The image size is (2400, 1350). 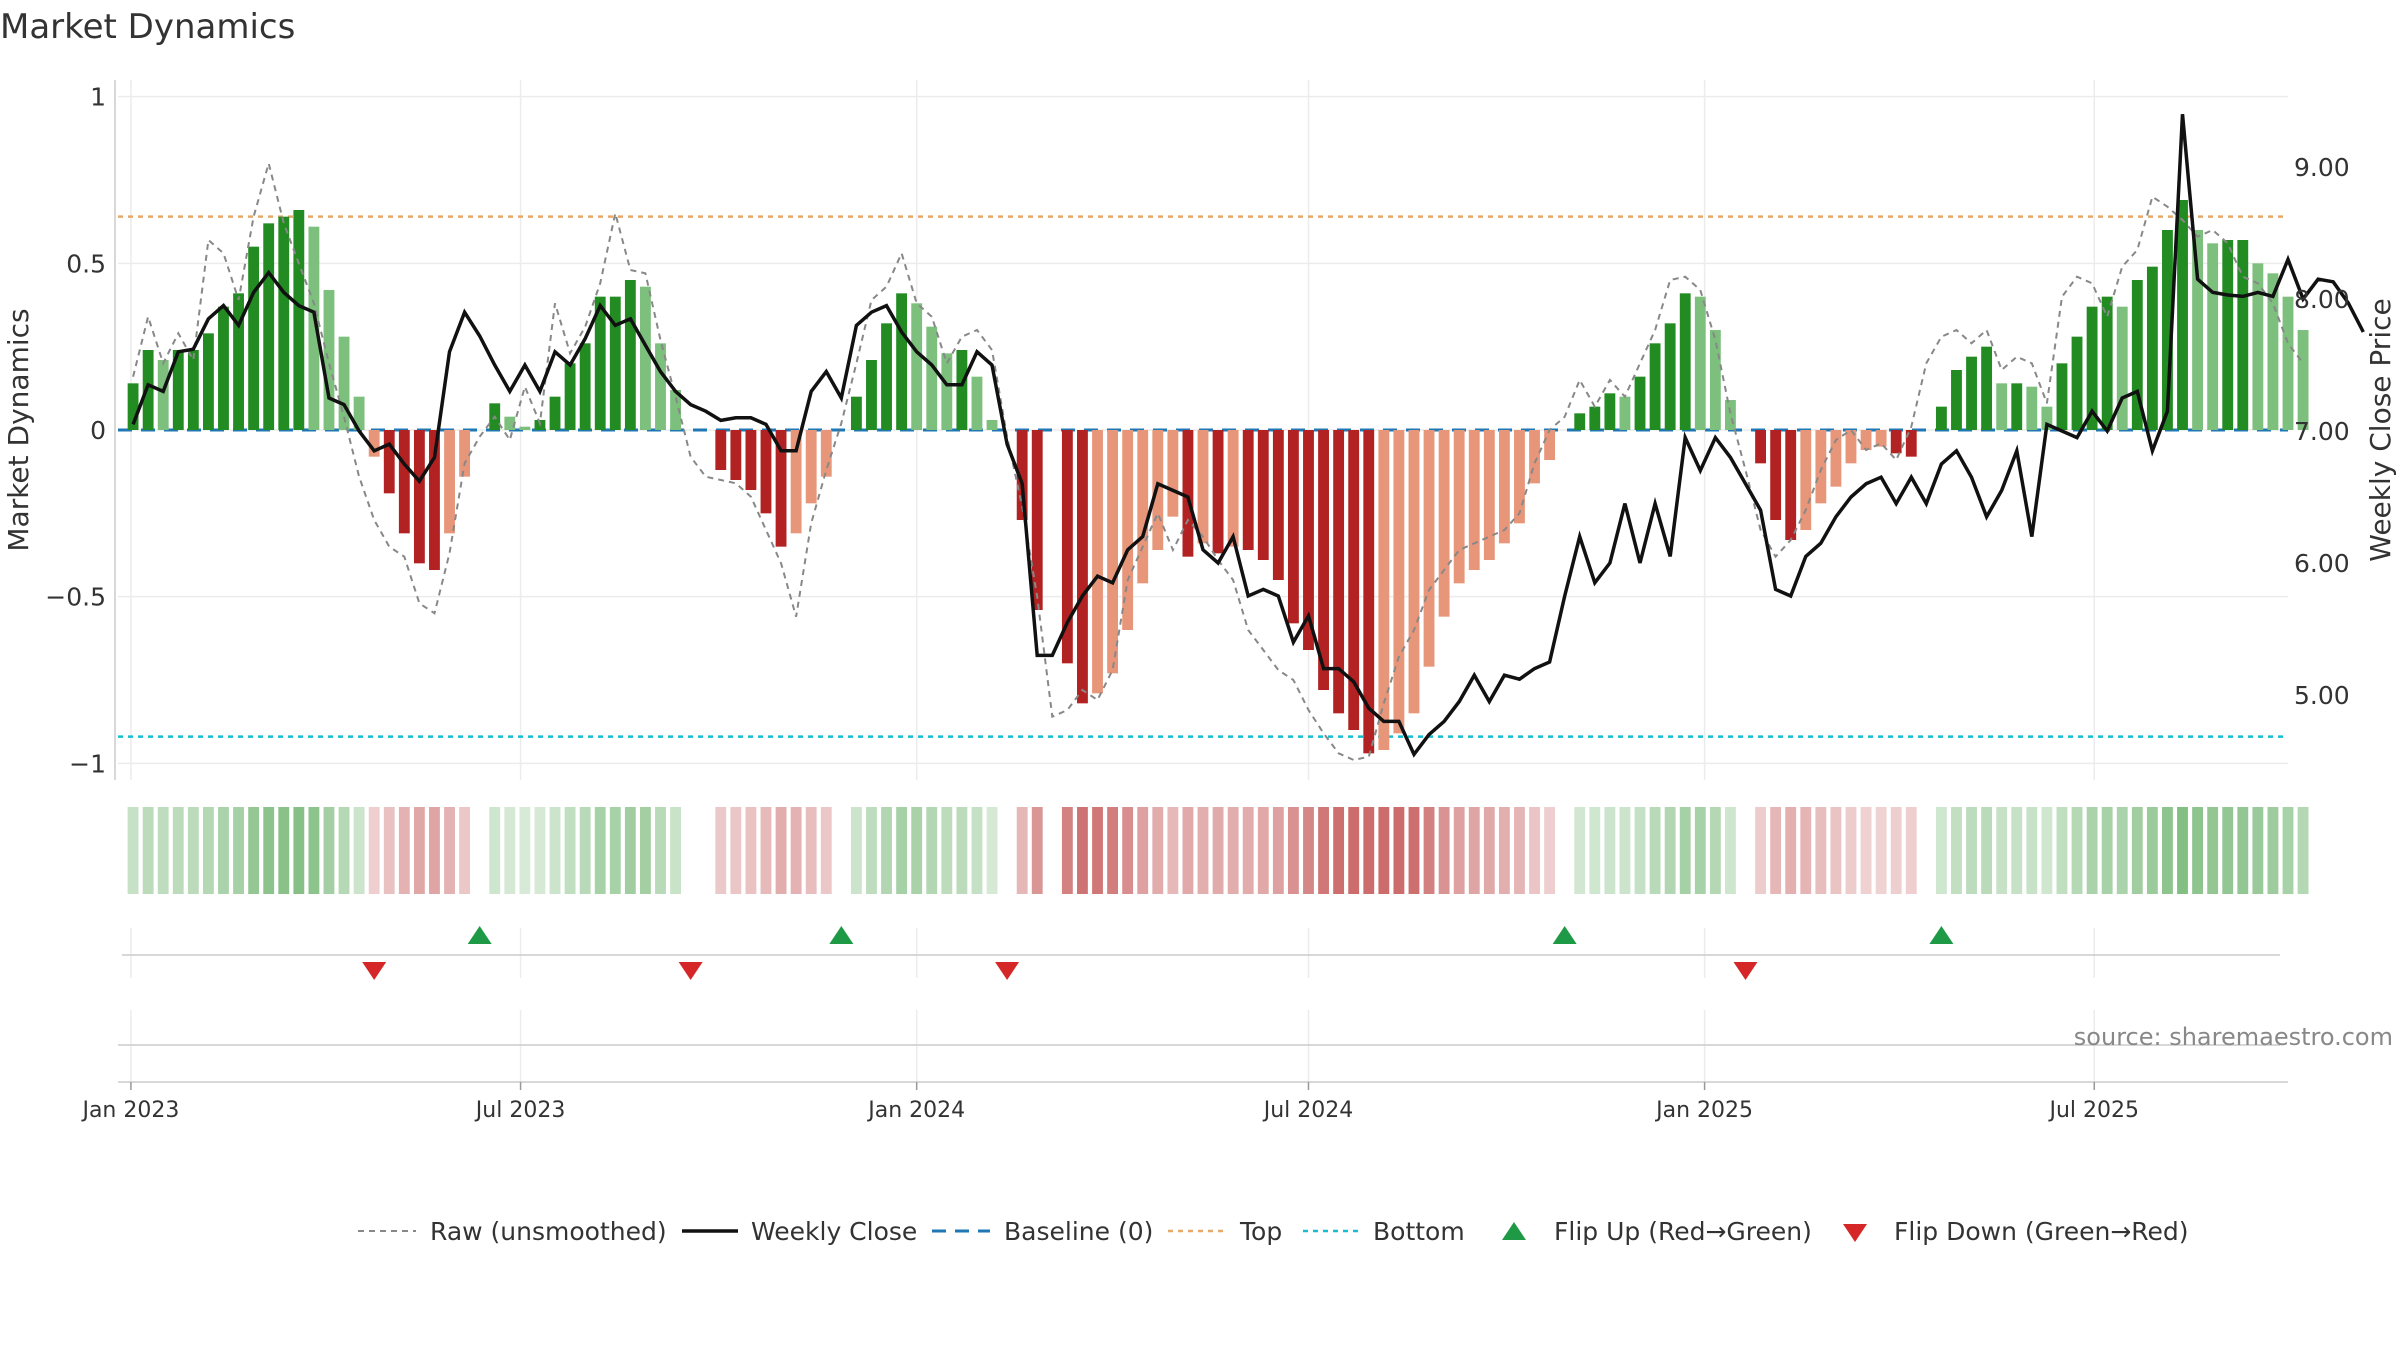 What do you see at coordinates (2322, 167) in the screenshot?
I see `right-tick-label: 9.00` at bounding box center [2322, 167].